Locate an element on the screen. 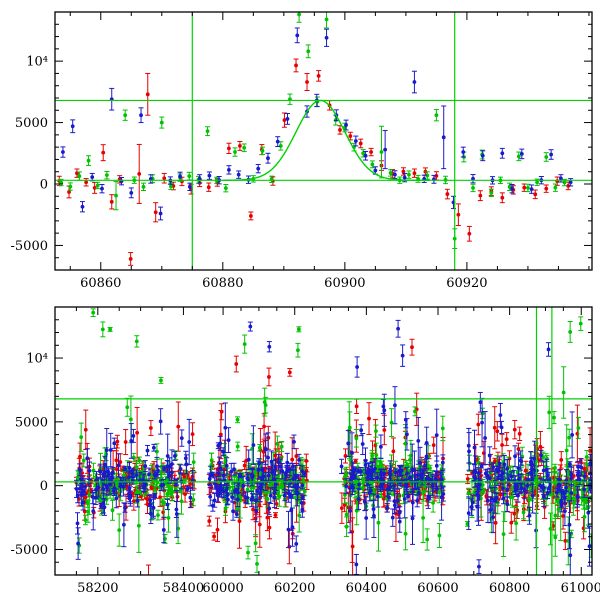  x-tick-label: 60600 is located at coordinates (437, 588).